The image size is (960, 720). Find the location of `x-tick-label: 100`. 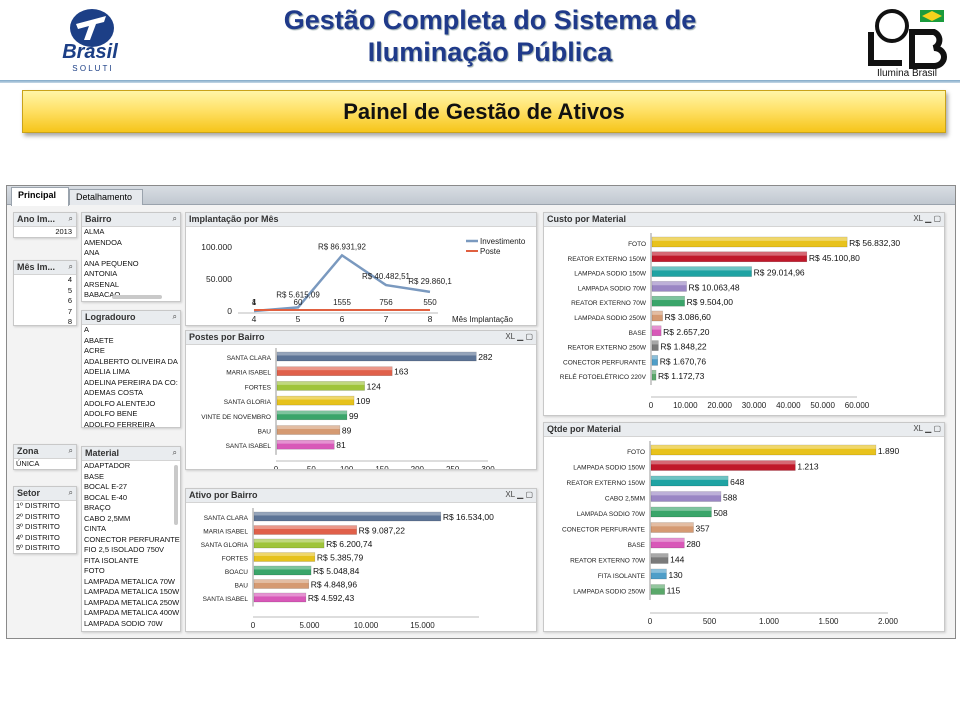

x-tick-label: 100 is located at coordinates (347, 467).